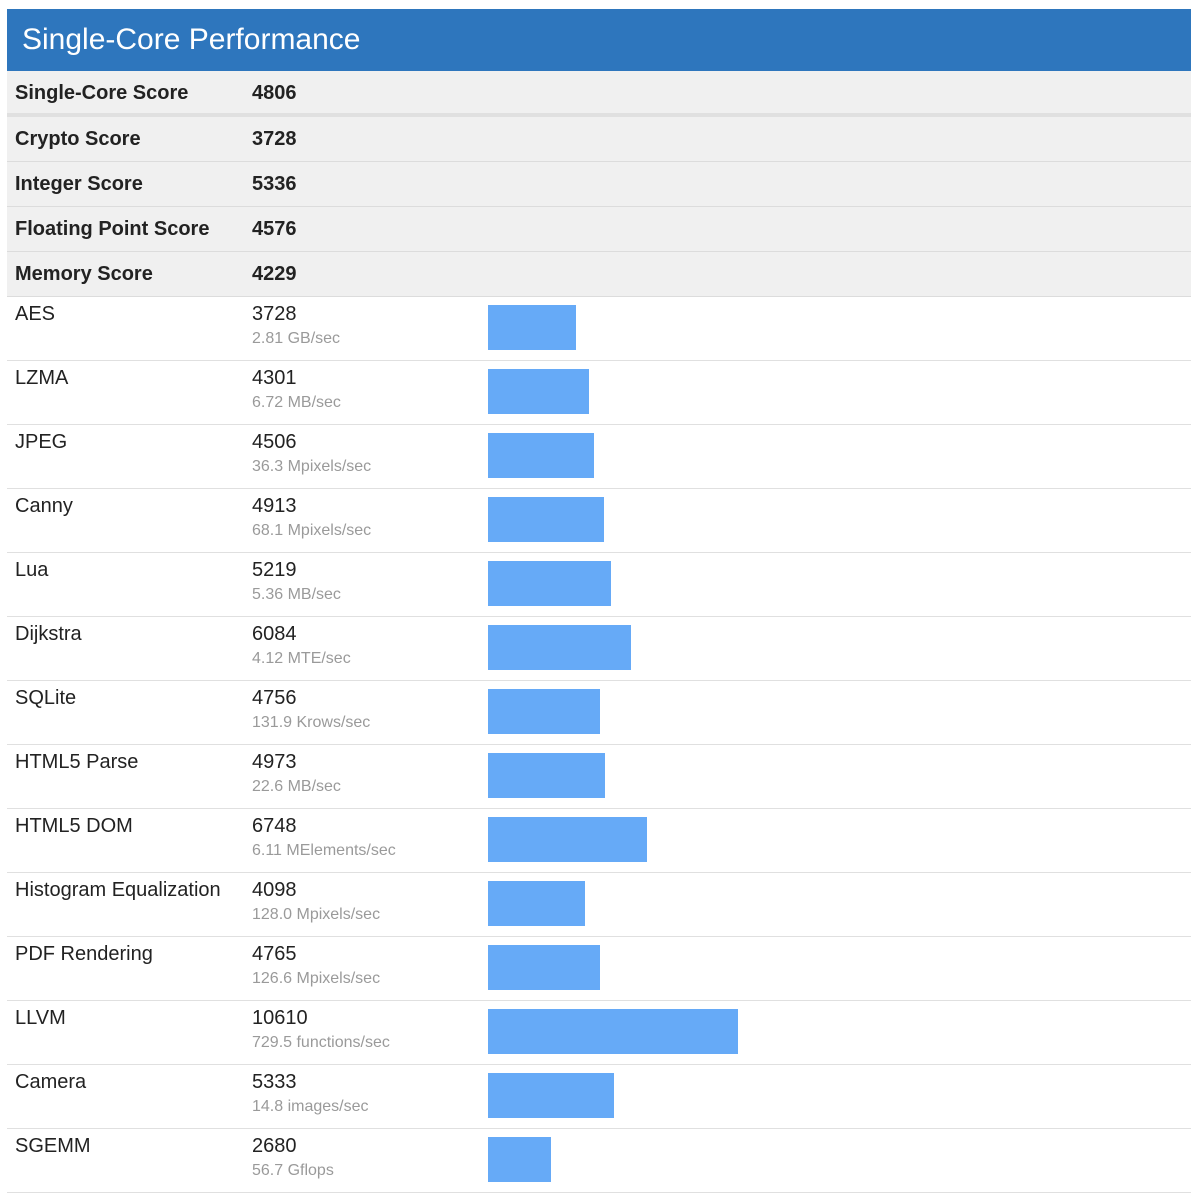  I want to click on summary-value: 4576, so click(274, 229).